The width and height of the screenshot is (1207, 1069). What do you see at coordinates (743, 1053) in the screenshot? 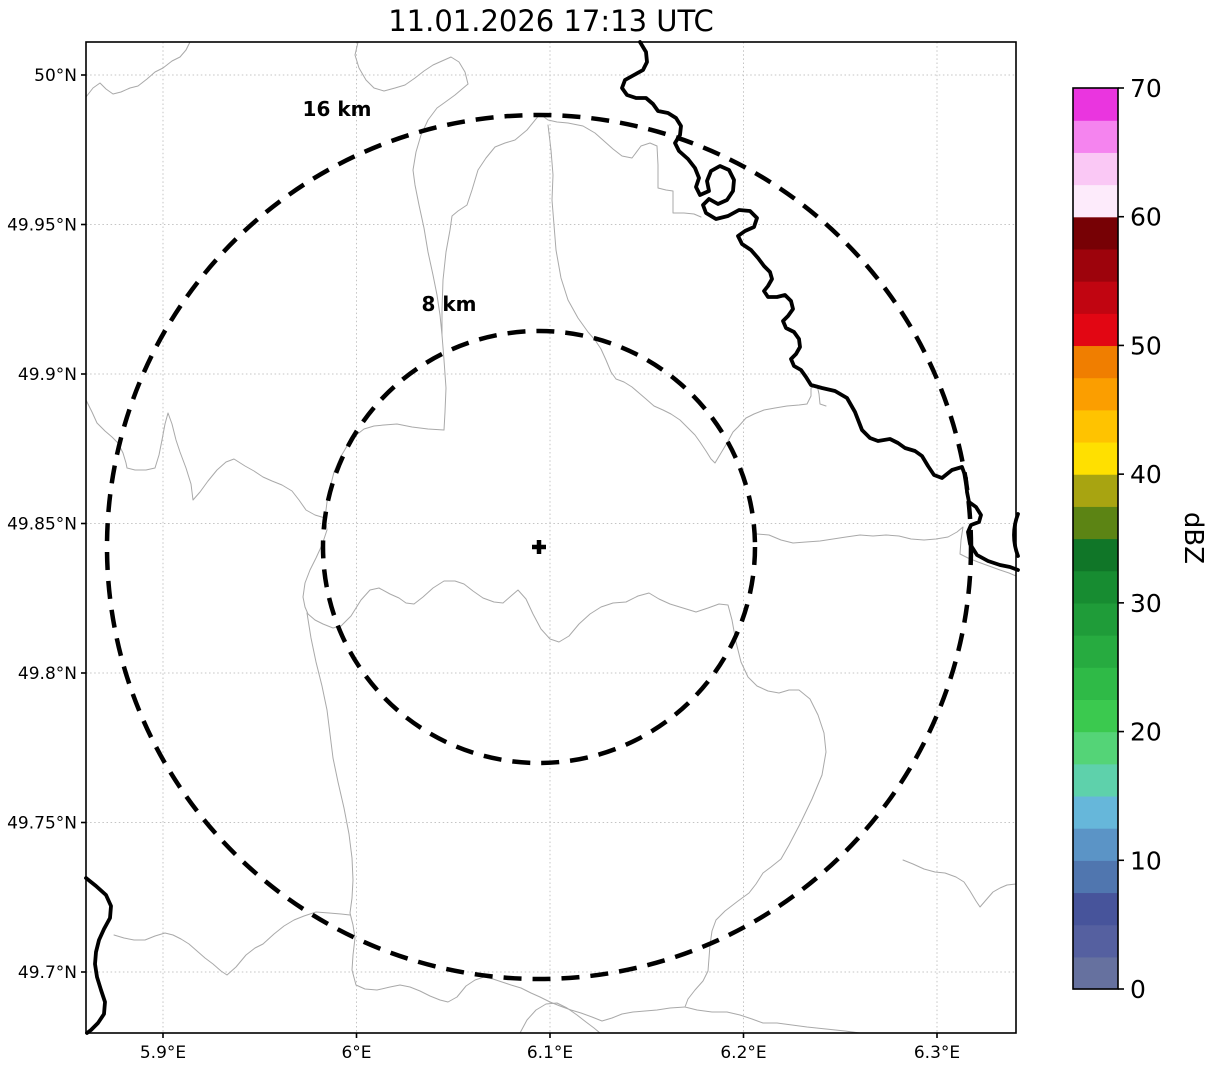
I see `x-tick-label: 6.2°E` at bounding box center [743, 1053].